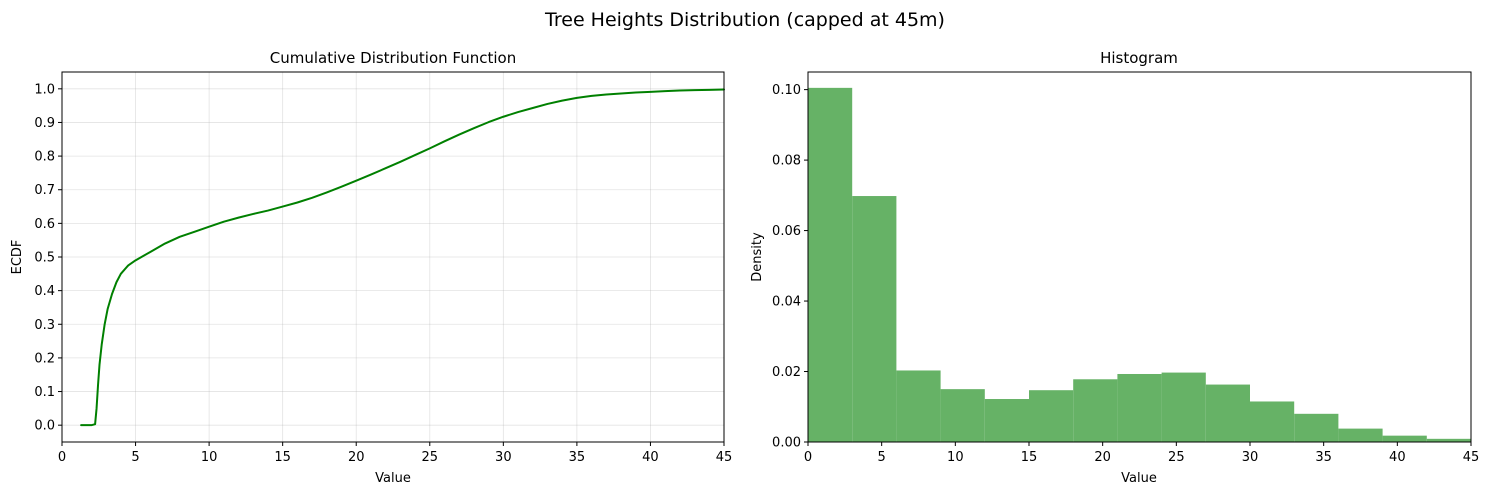 This screenshot has height=495, width=1490. What do you see at coordinates (393, 58) in the screenshot?
I see `cdf-title: Cumulative Distribution Function` at bounding box center [393, 58].